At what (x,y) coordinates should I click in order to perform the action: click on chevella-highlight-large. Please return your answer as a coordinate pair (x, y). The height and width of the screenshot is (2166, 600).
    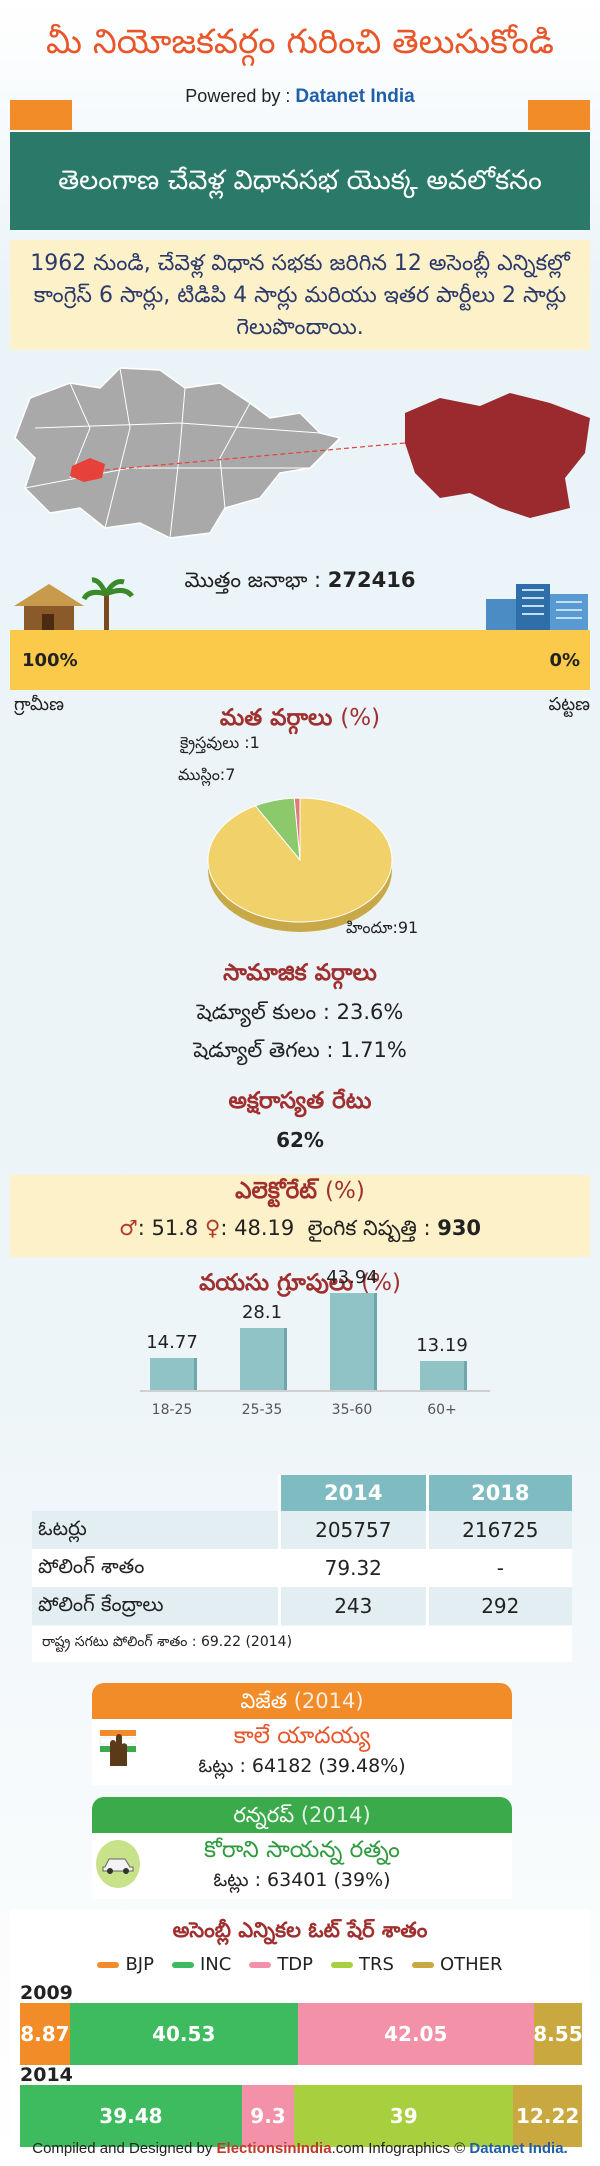
    Looking at the image, I should click on (497, 455).